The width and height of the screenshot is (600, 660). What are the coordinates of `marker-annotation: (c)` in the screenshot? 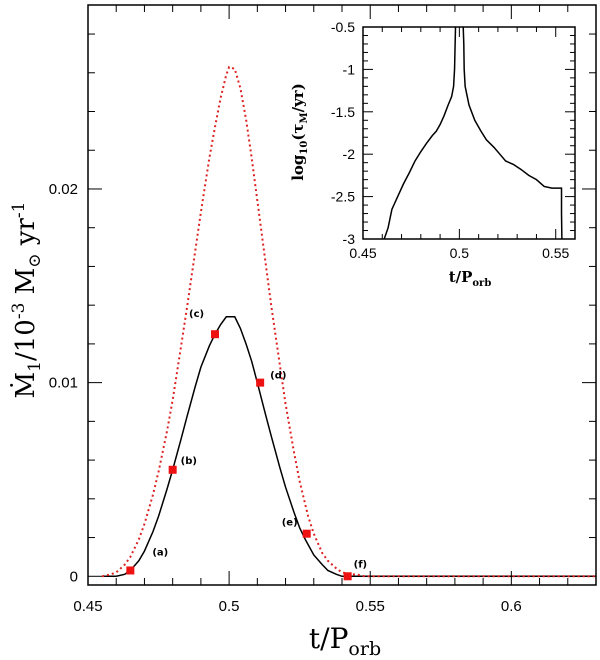 It's located at (196, 314).